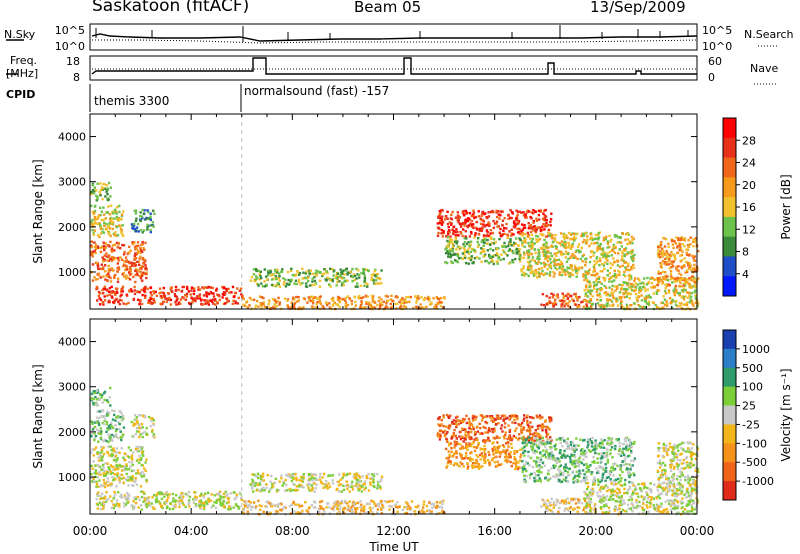  I want to click on mhz-label: [MHz], so click(22, 73).